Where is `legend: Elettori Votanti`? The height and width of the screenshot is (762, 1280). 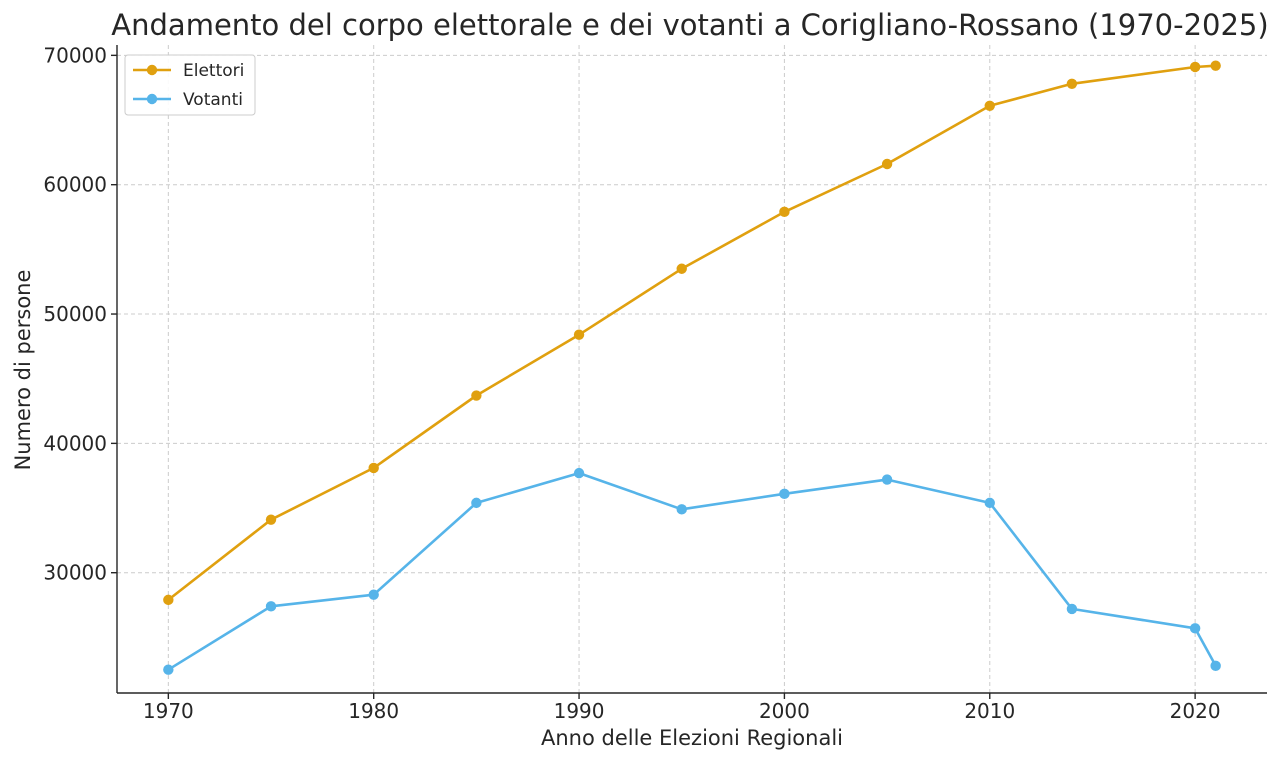
legend: Elettori Votanti is located at coordinates (190, 85).